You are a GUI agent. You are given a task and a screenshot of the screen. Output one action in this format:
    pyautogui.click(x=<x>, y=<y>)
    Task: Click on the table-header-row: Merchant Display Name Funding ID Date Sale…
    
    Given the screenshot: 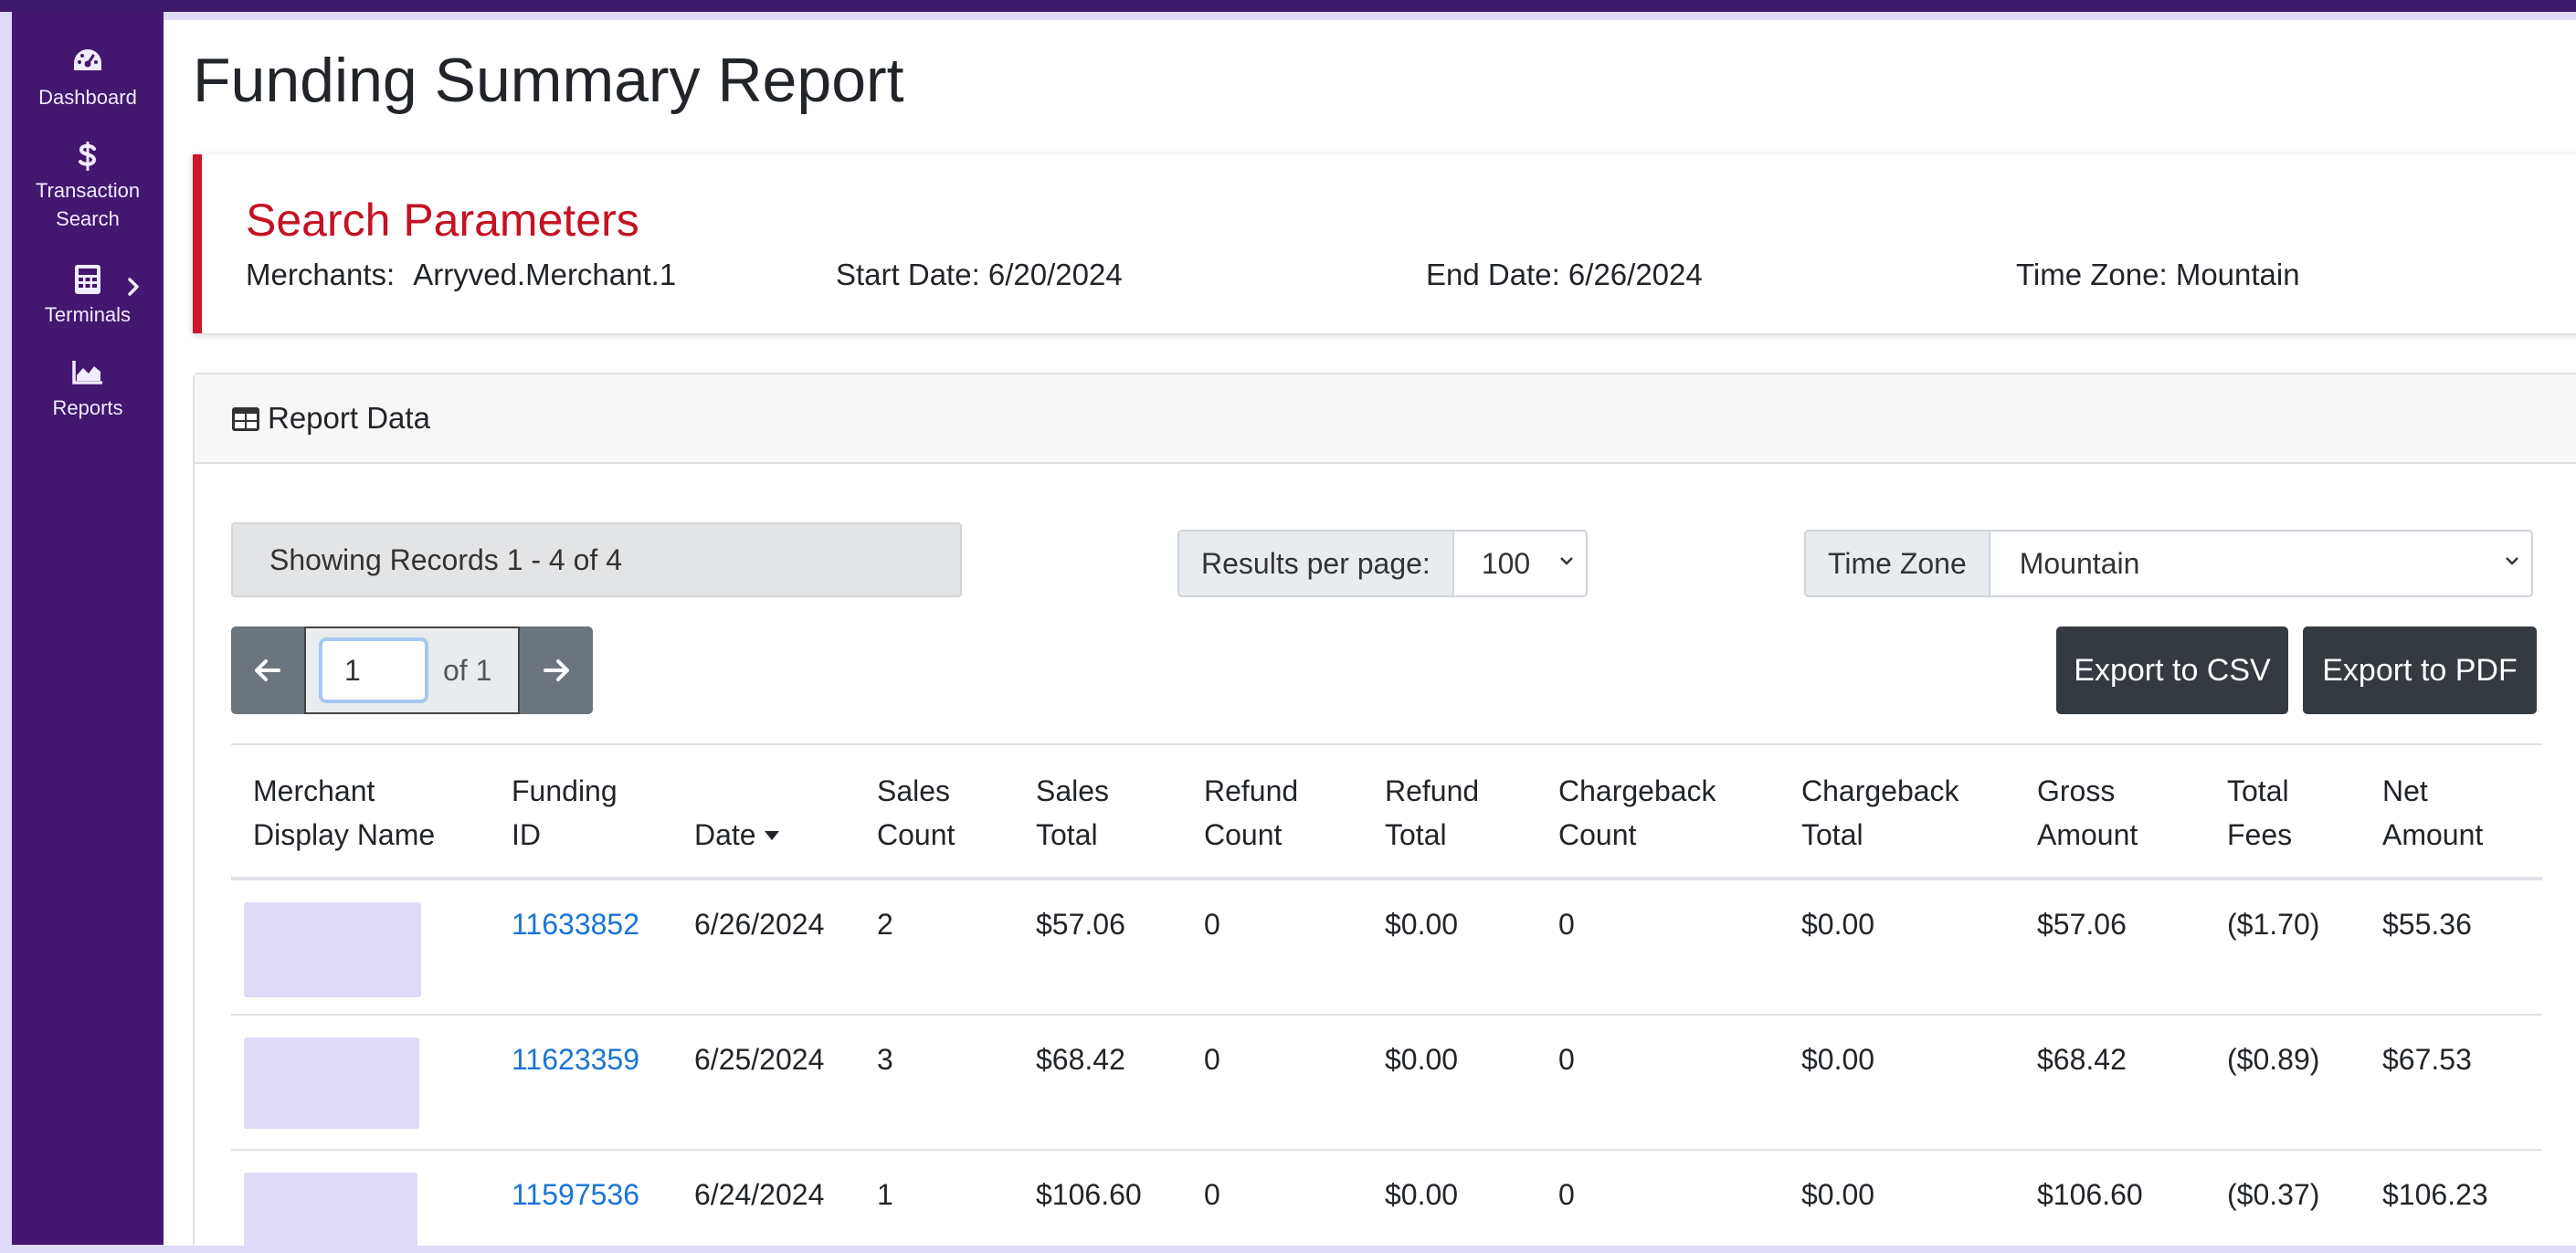 What is the action you would take?
    pyautogui.click(x=1386, y=811)
    